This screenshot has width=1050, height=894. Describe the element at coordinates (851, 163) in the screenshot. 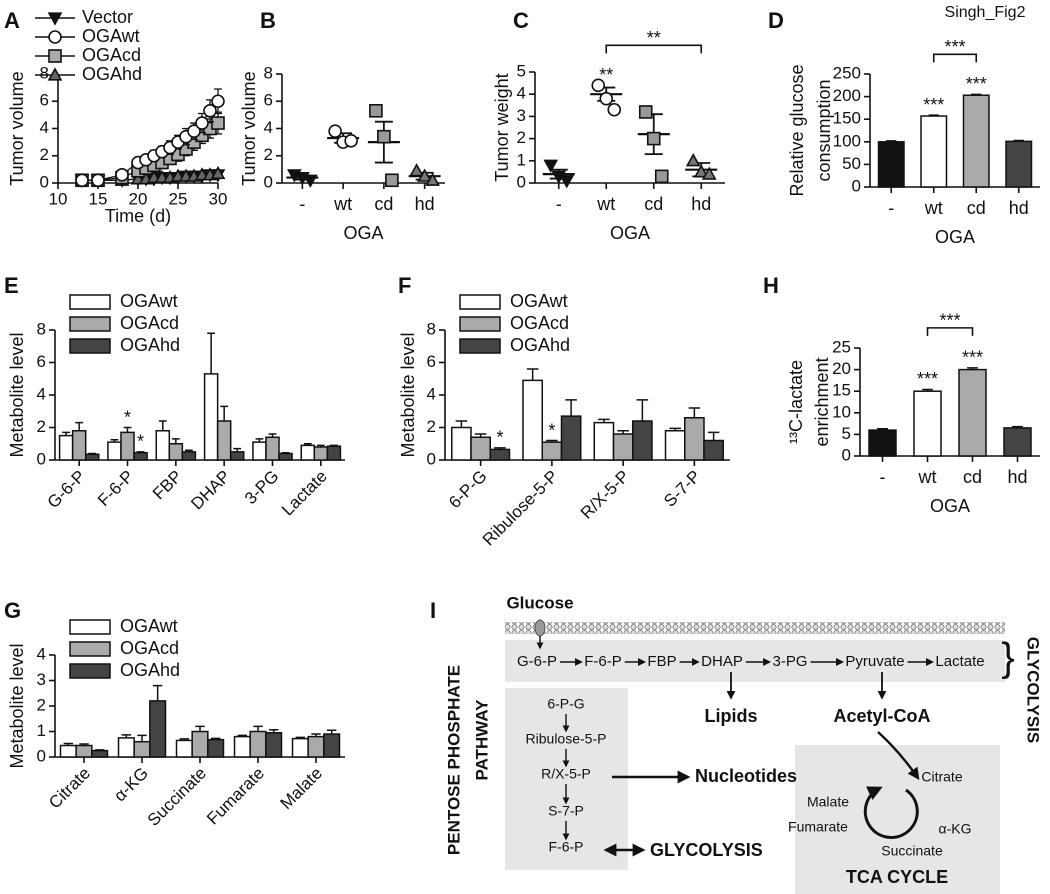

I see `y-tick-label: 50` at that location.